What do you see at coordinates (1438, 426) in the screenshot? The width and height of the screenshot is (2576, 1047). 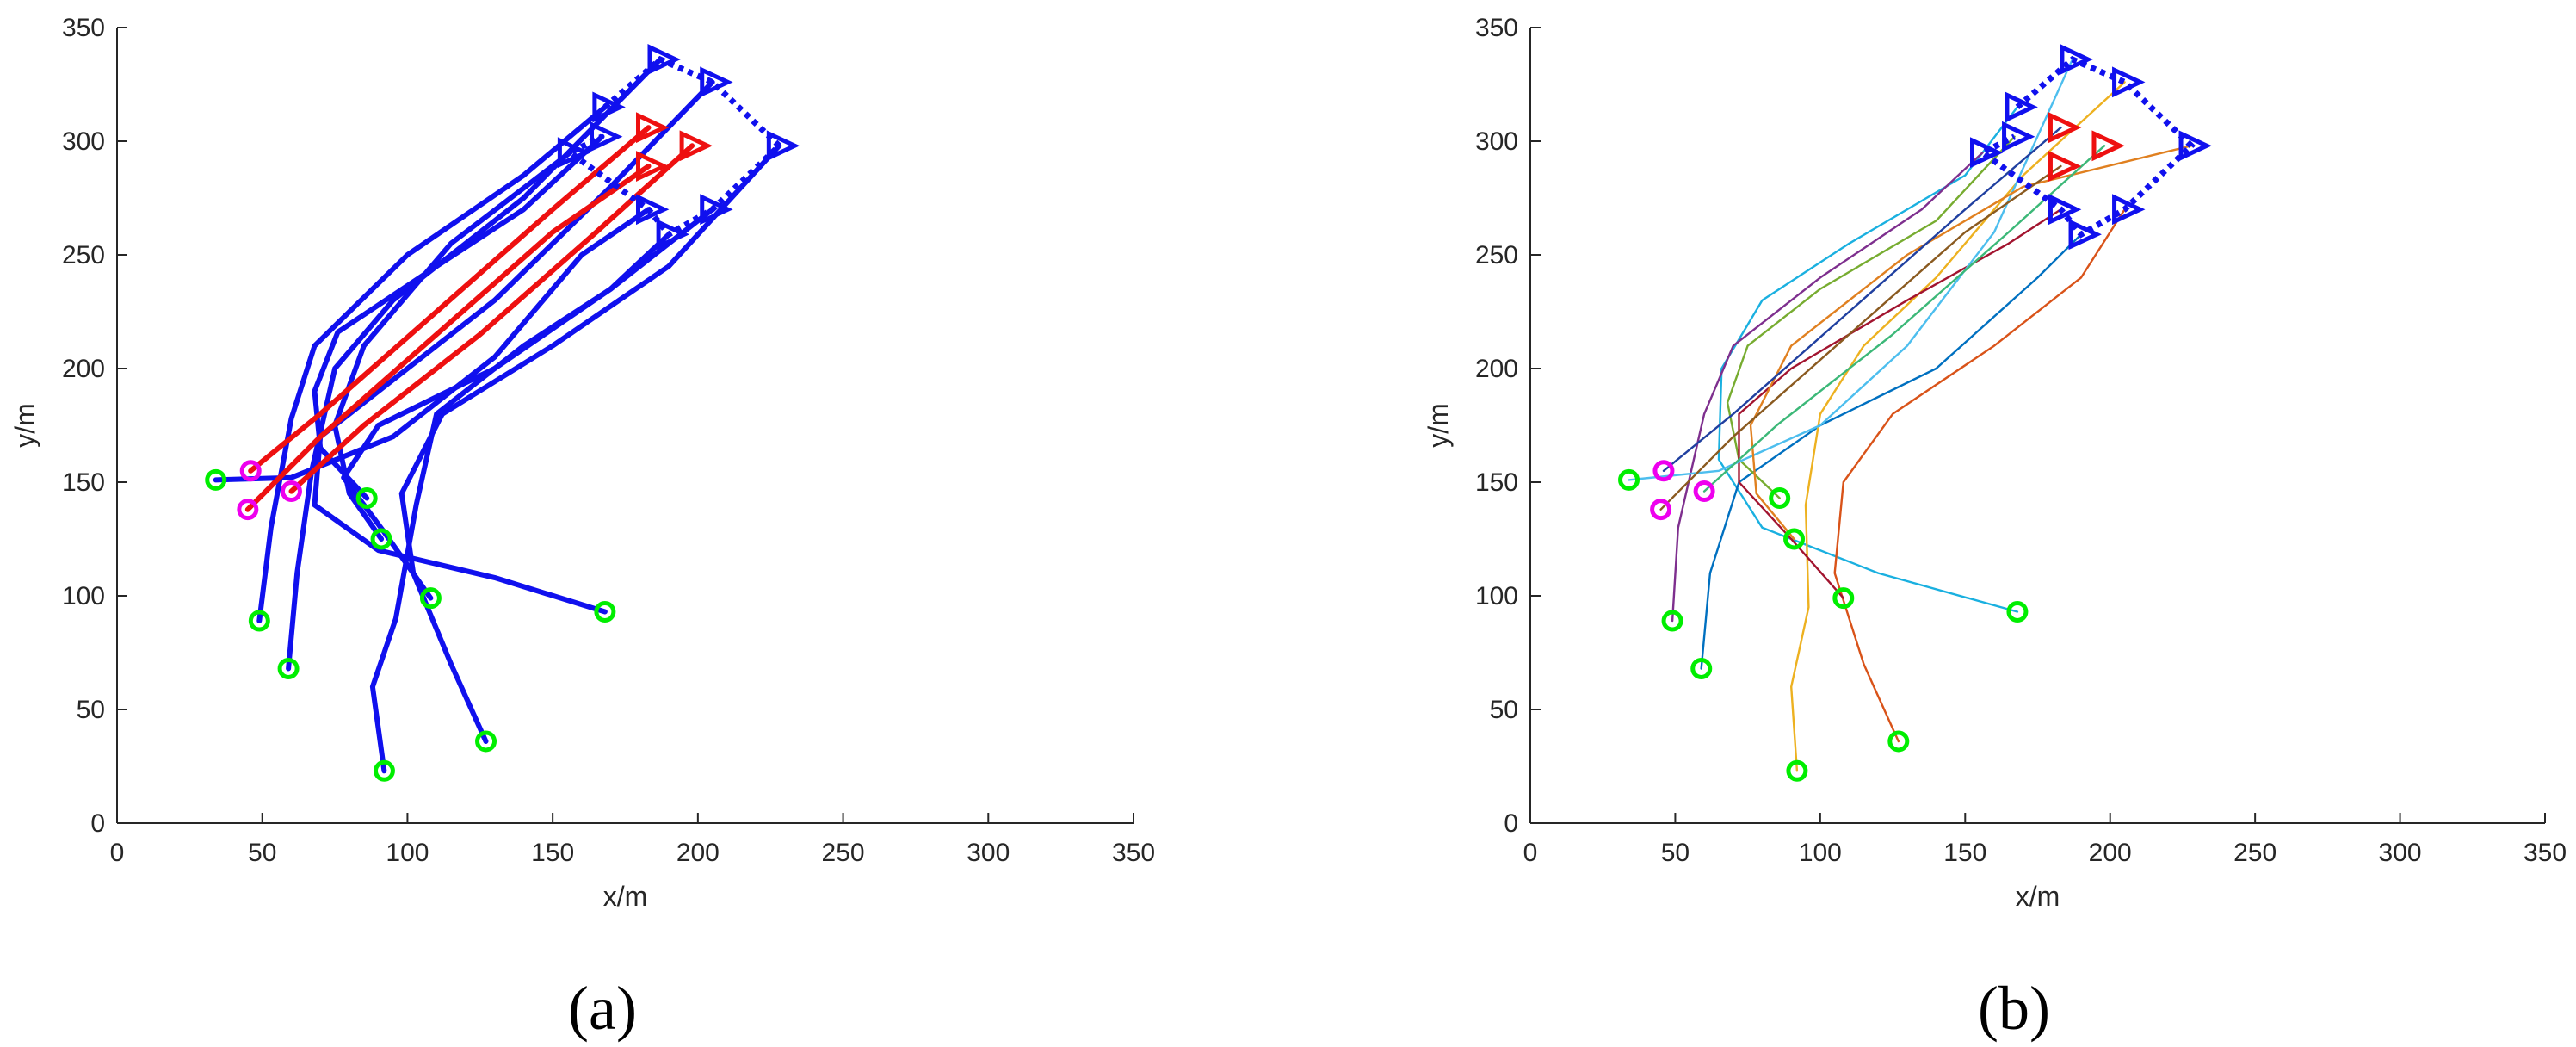 I see `y-axis-label: y/m` at bounding box center [1438, 426].